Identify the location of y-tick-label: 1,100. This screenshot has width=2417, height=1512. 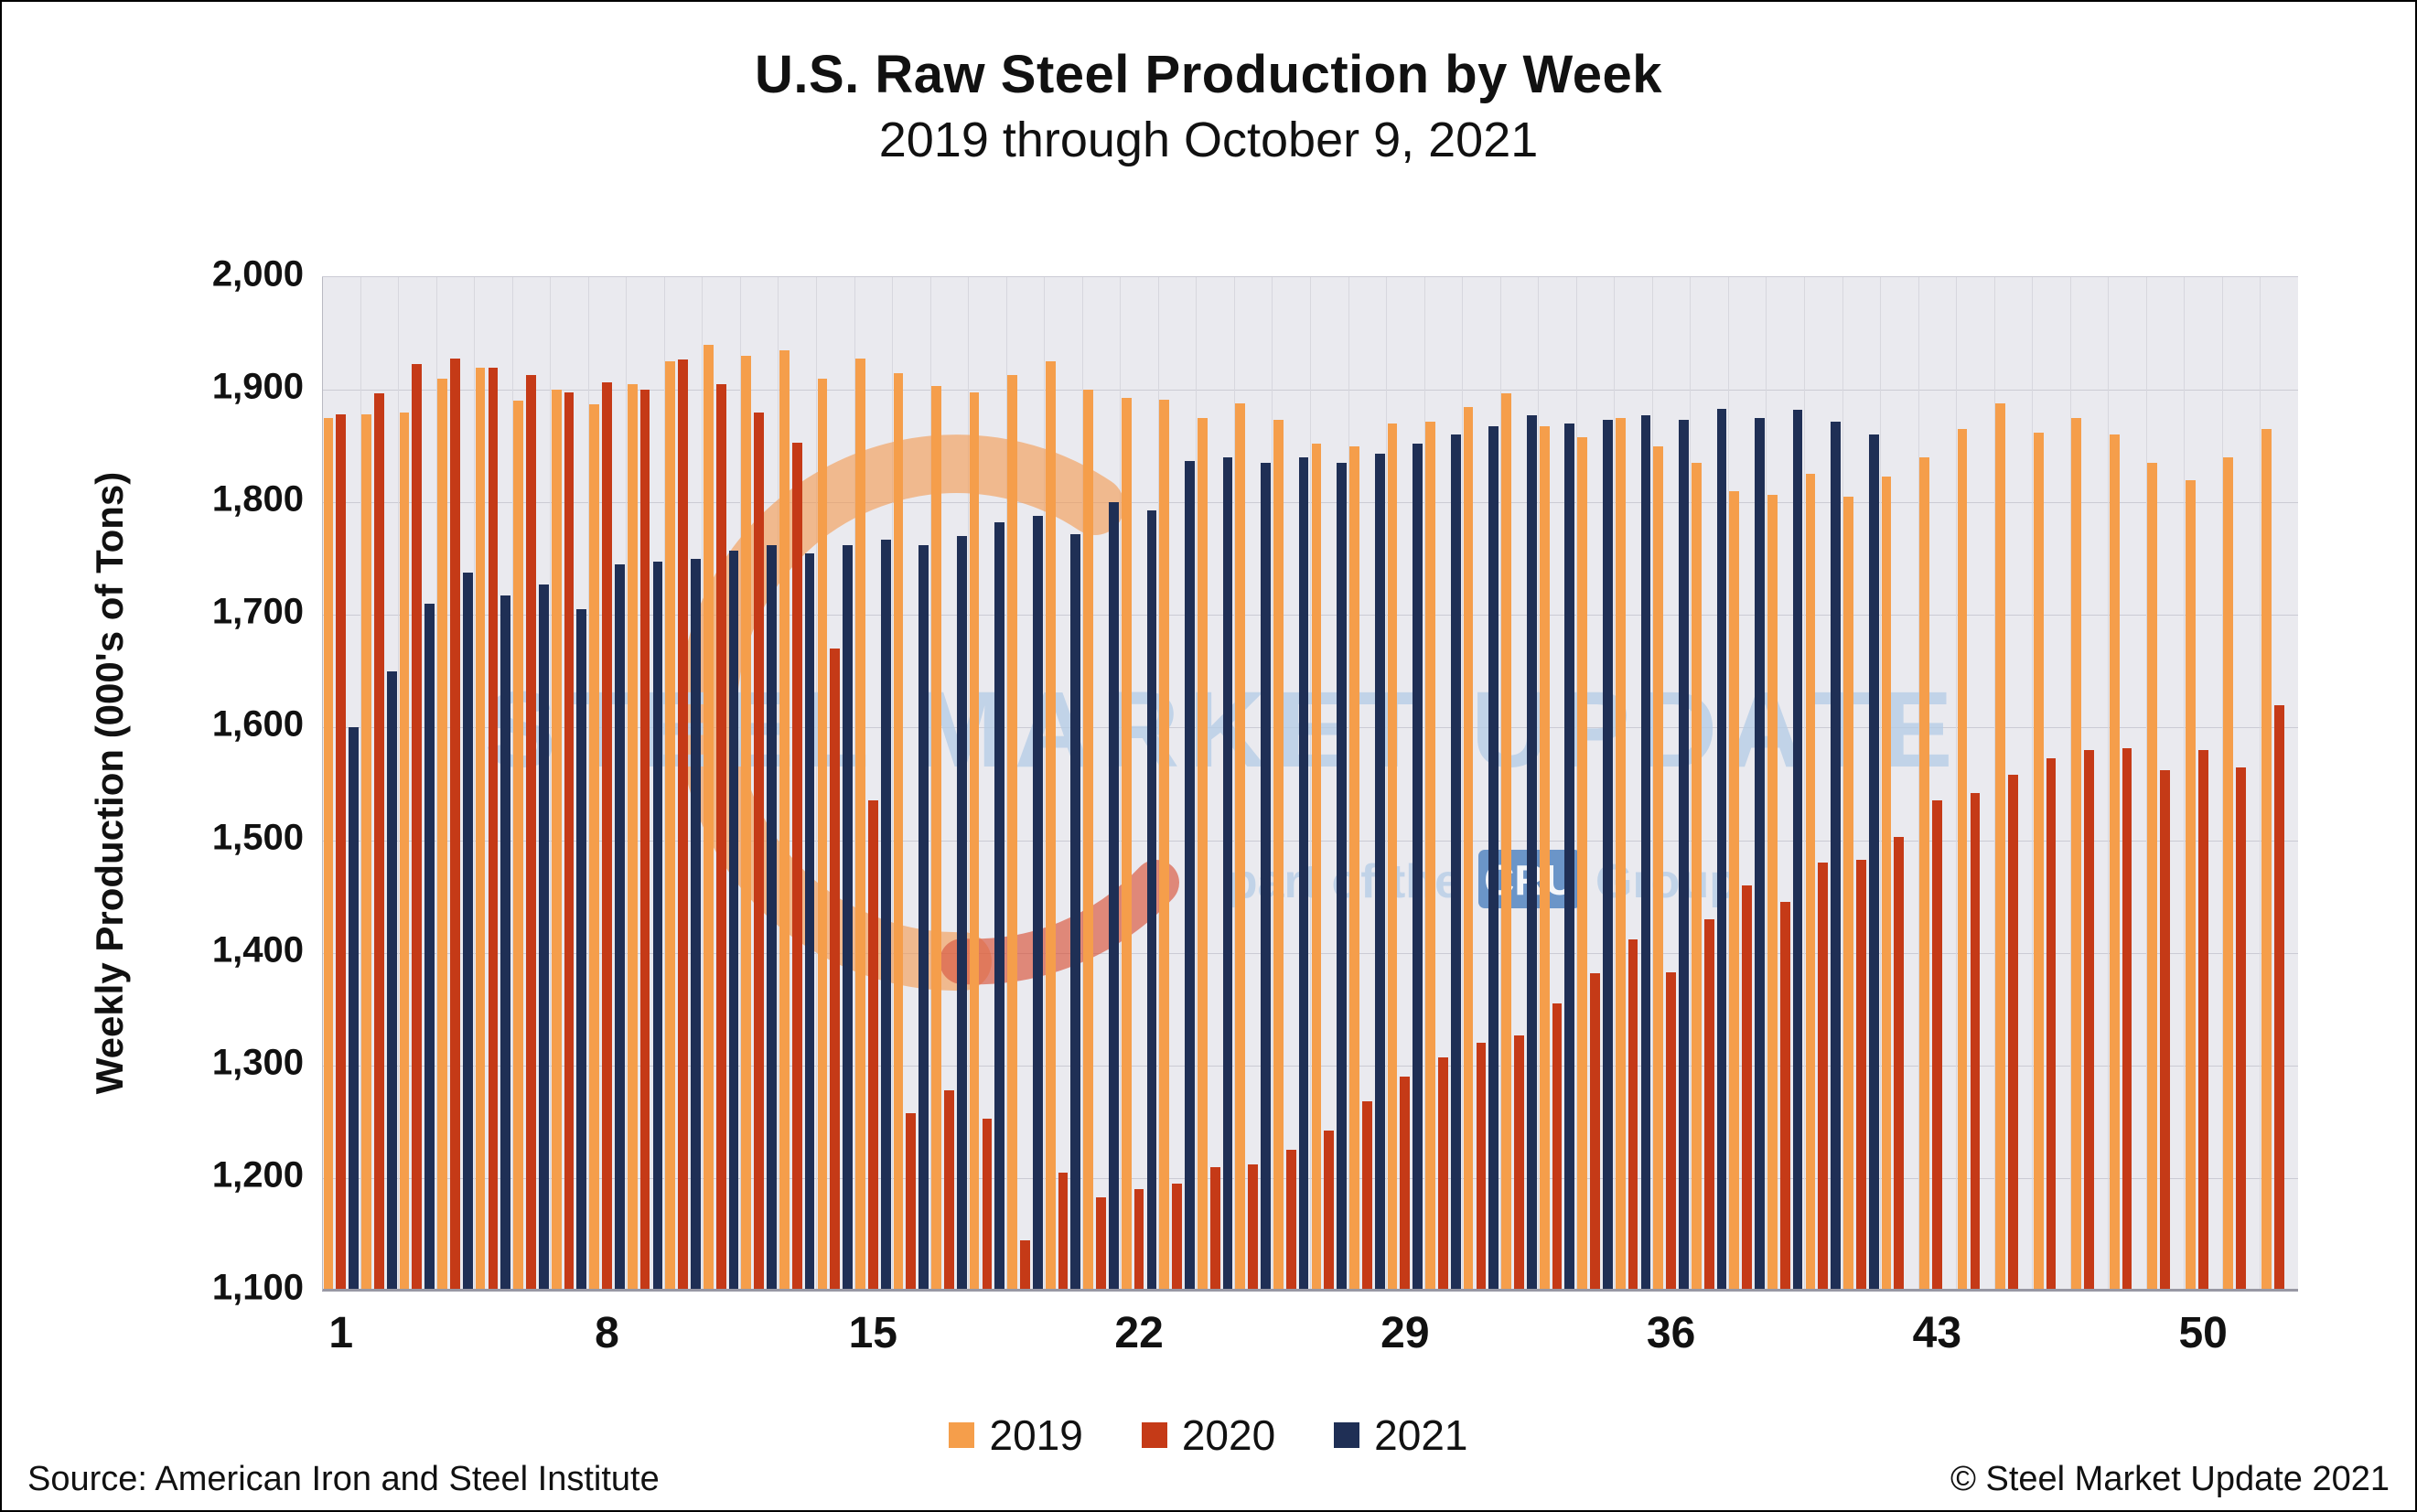
(258, 1287).